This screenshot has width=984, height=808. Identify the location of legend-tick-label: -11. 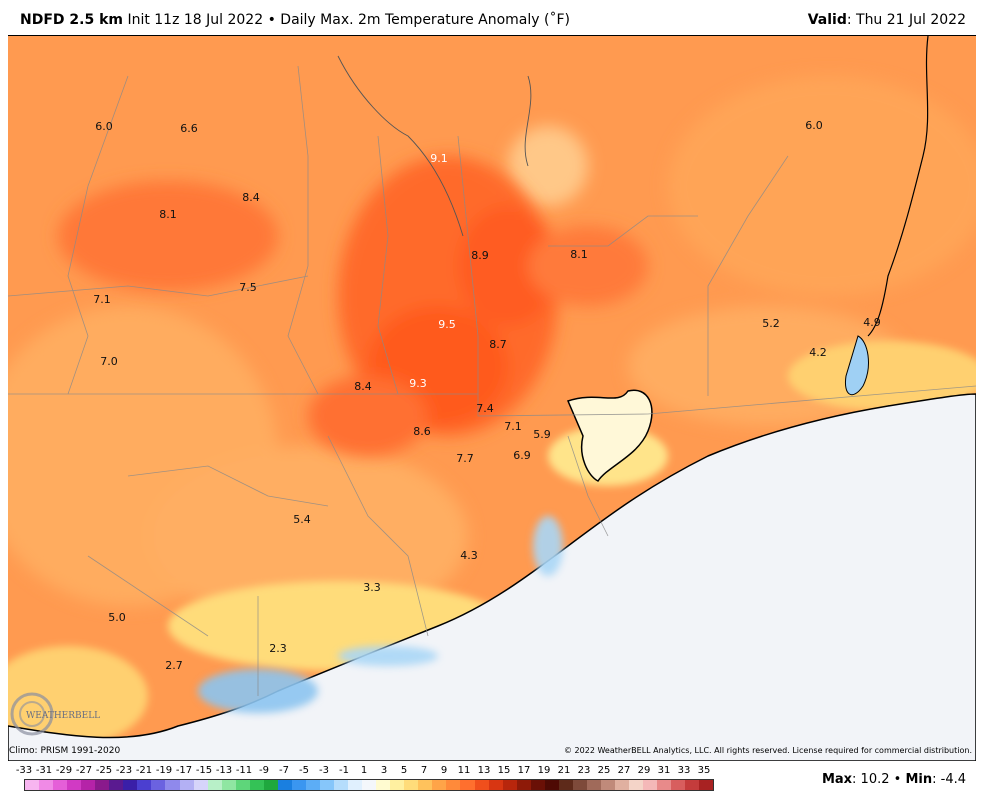
(244, 770).